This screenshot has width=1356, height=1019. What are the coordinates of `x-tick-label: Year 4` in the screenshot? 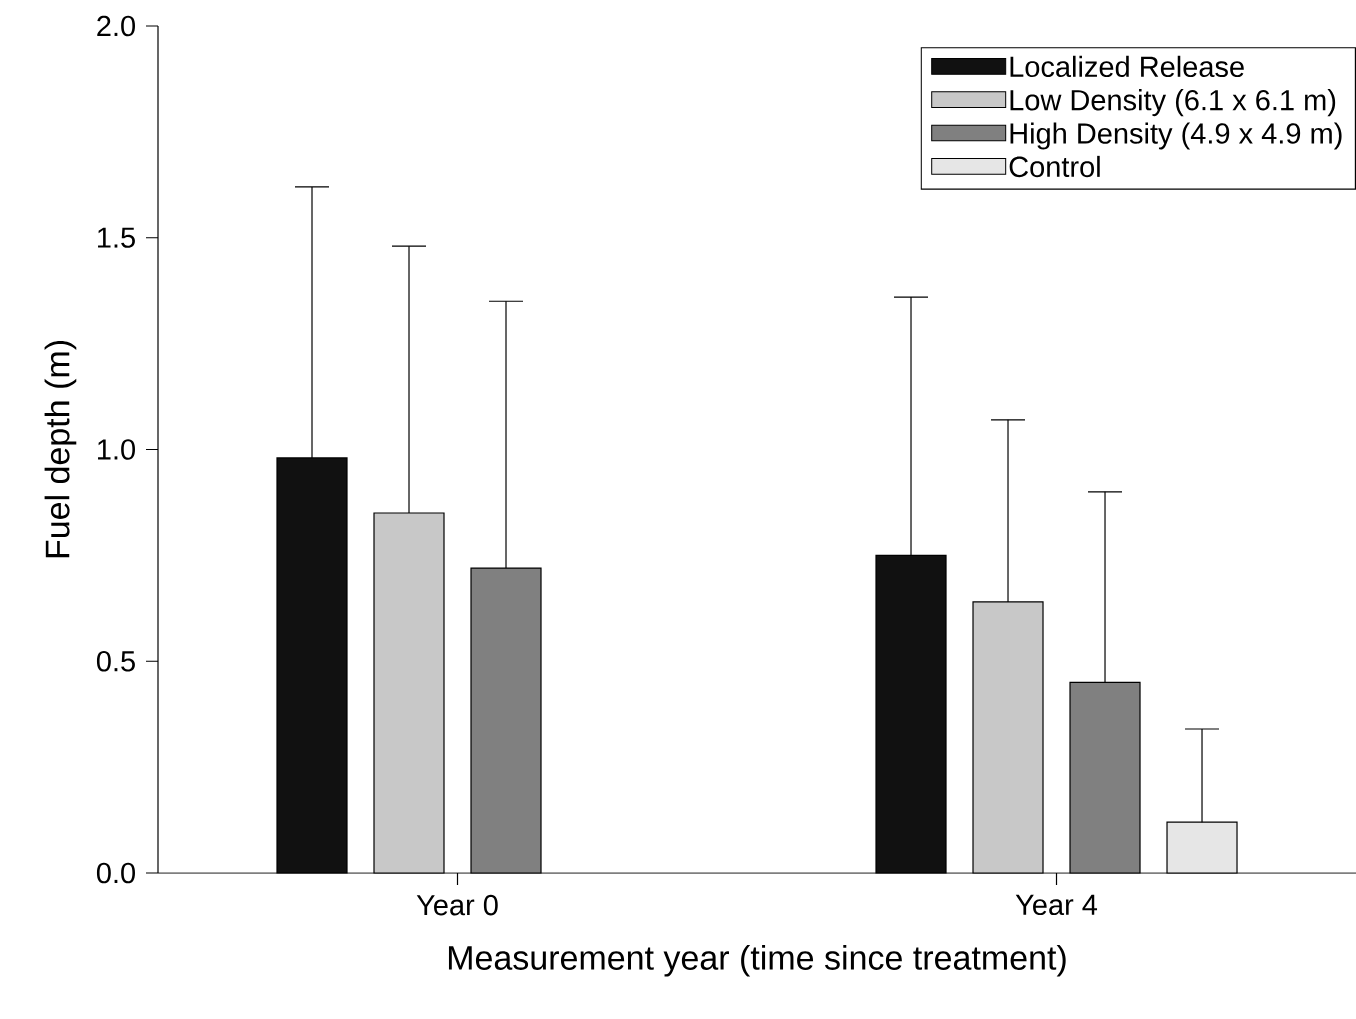 It's located at (1056, 905).